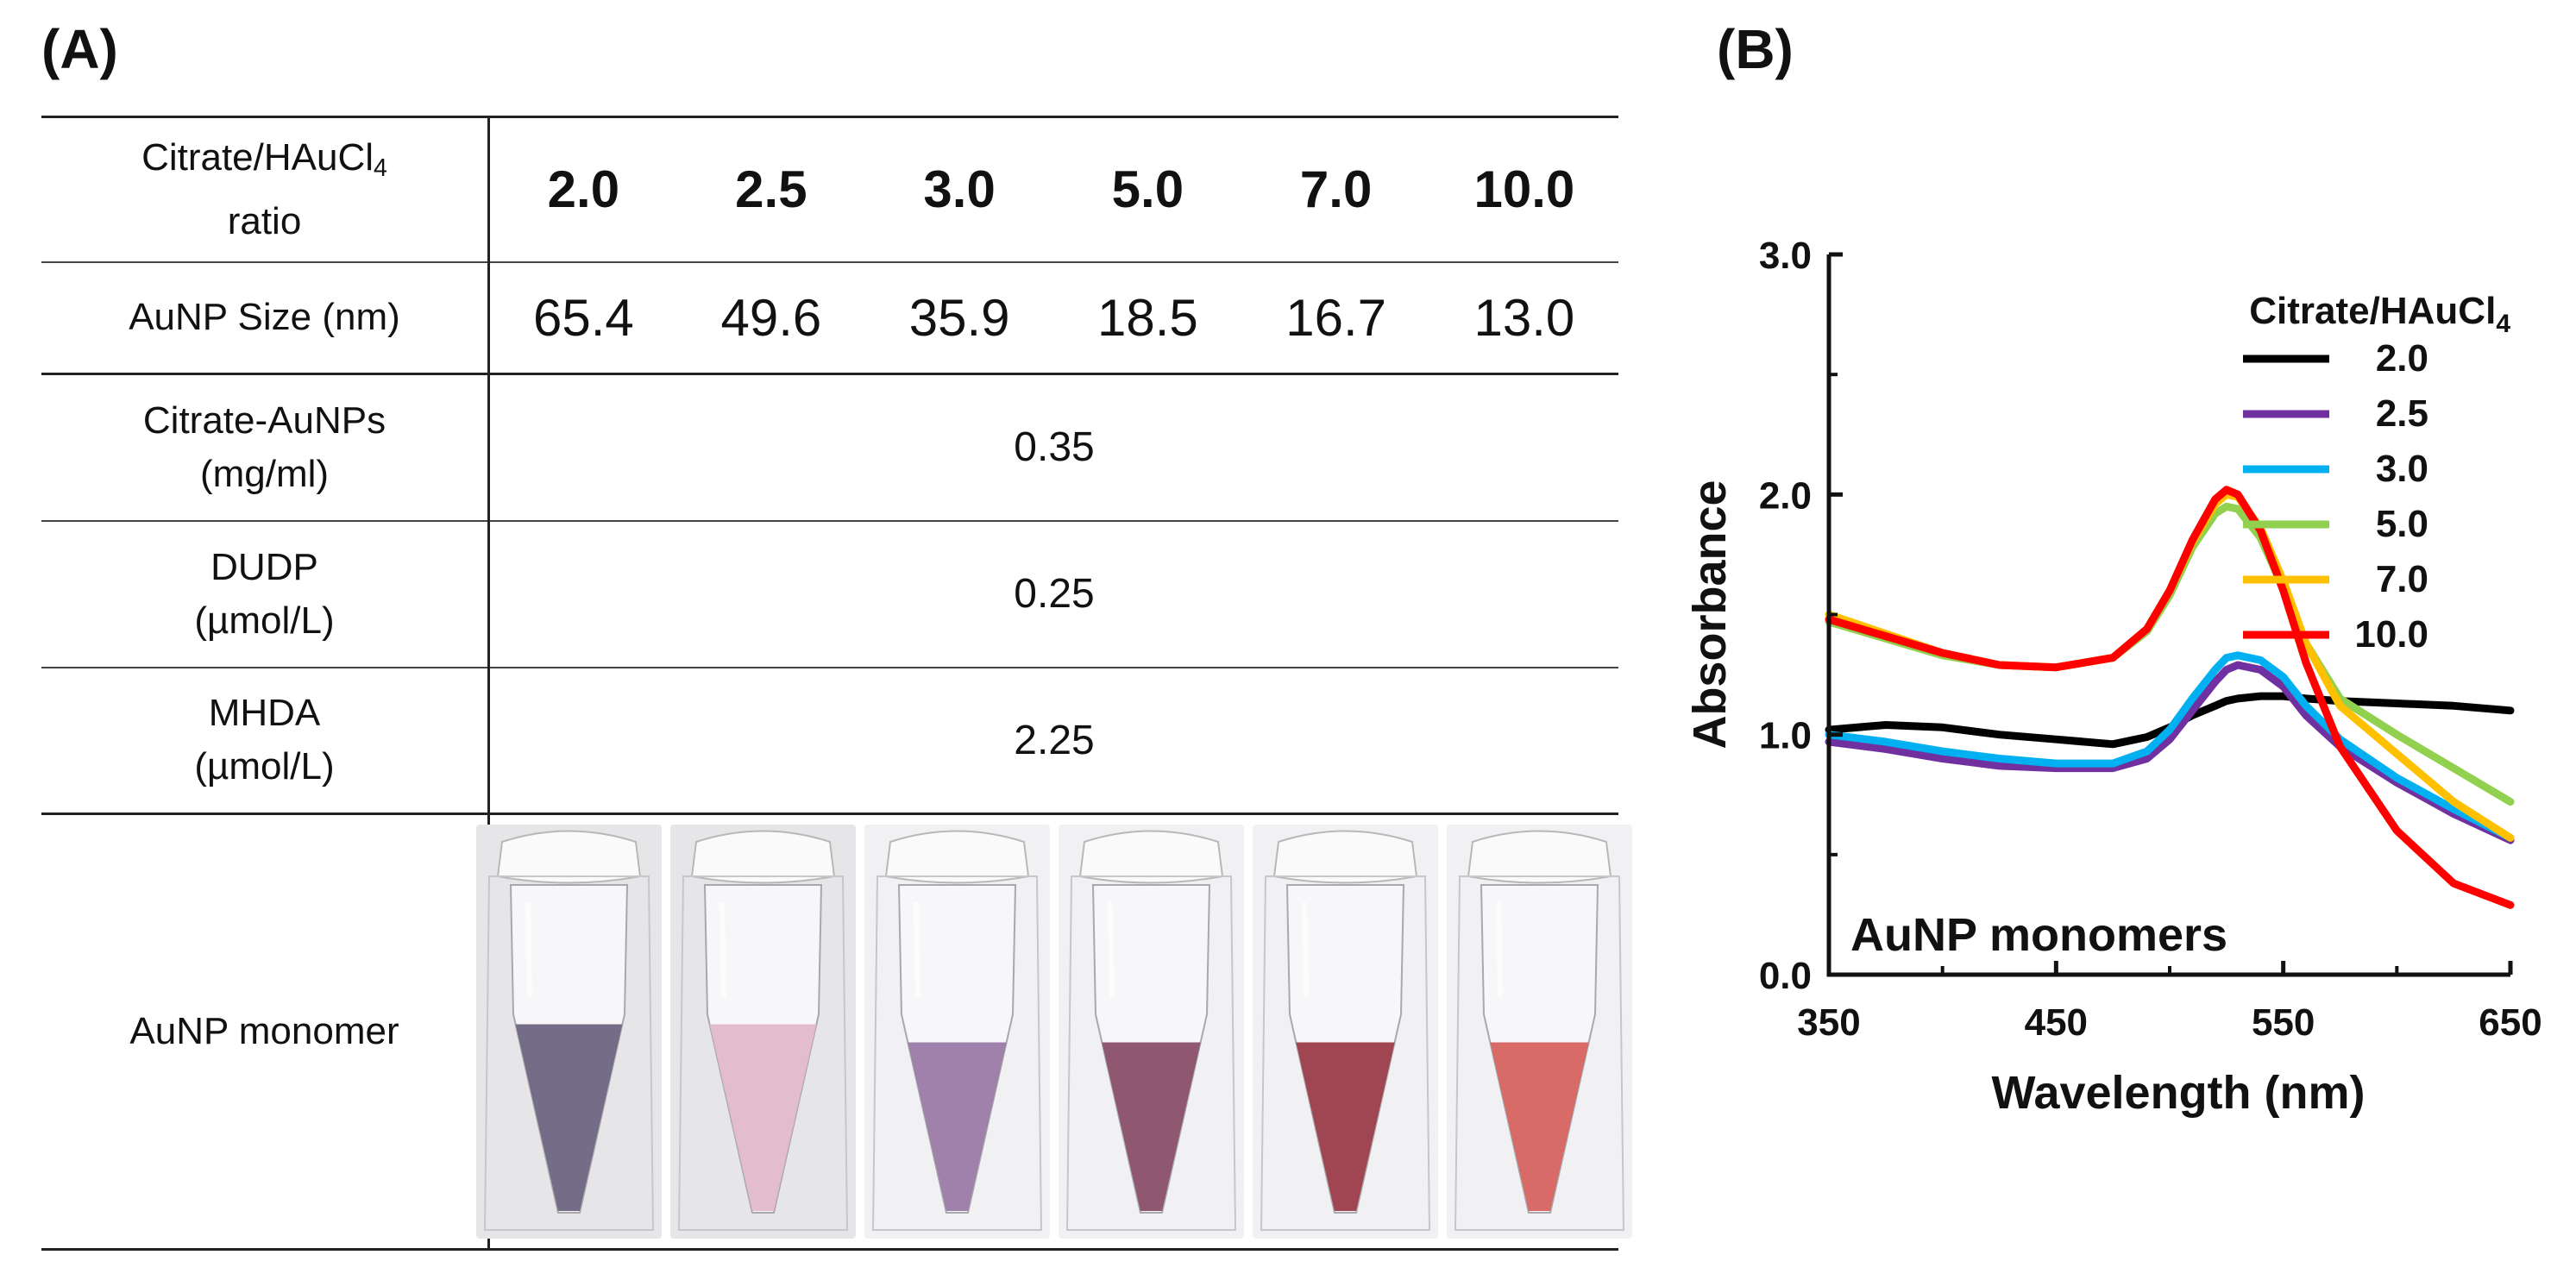  I want to click on dudp-label-1: DUDP, so click(264, 567).